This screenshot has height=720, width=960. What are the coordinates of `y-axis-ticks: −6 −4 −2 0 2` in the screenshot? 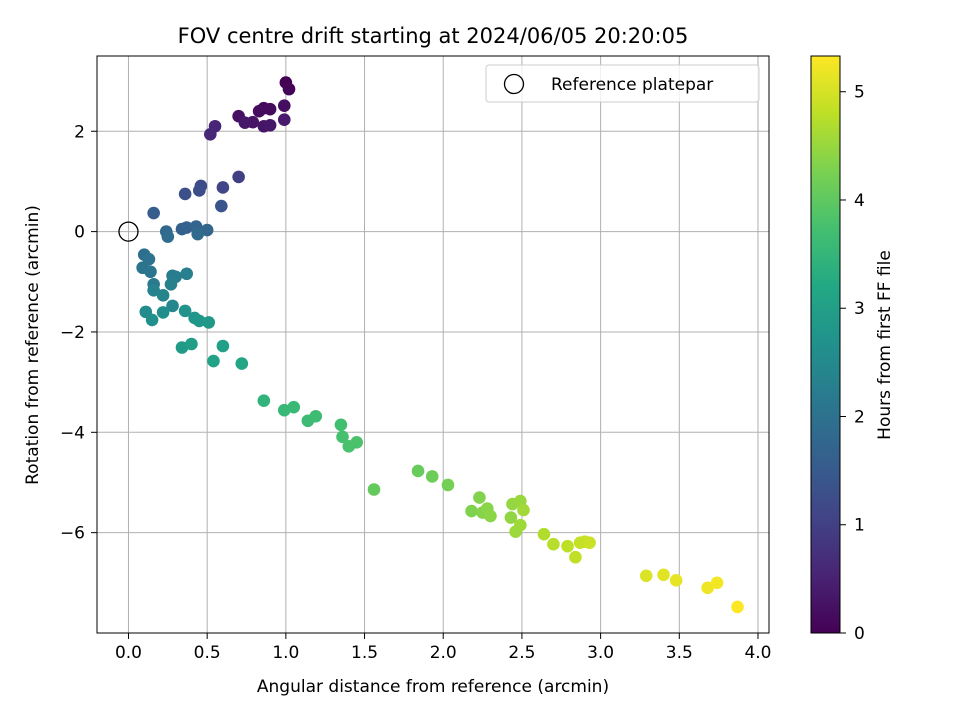 It's located at (78, 333).